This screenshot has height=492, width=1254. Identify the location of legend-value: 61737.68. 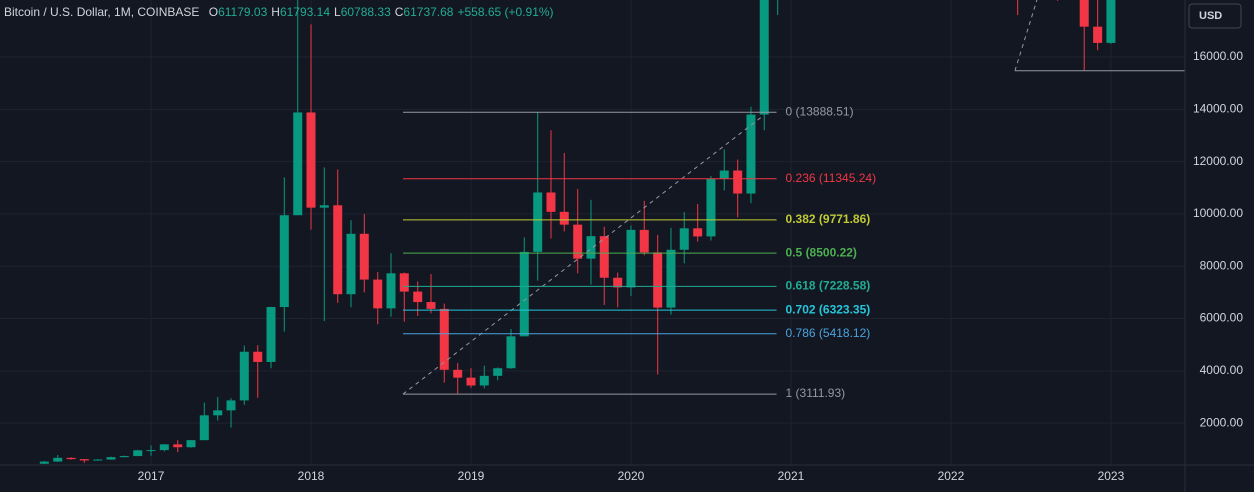
(428, 12).